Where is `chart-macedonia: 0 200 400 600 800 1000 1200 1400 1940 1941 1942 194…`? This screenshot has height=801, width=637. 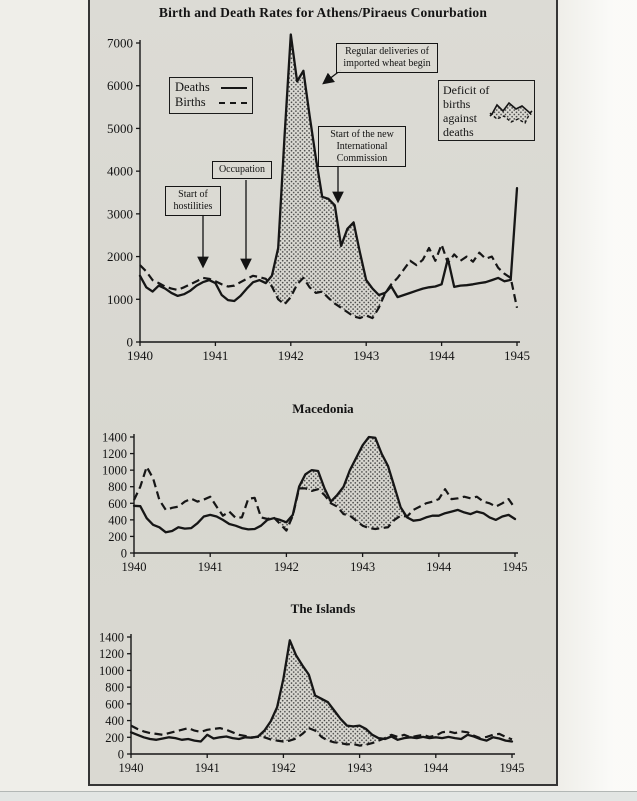
chart-macedonia: 0 200 400 600 800 1000 1200 1400 1940 1941 1942 194… is located at coordinates (315, 503).